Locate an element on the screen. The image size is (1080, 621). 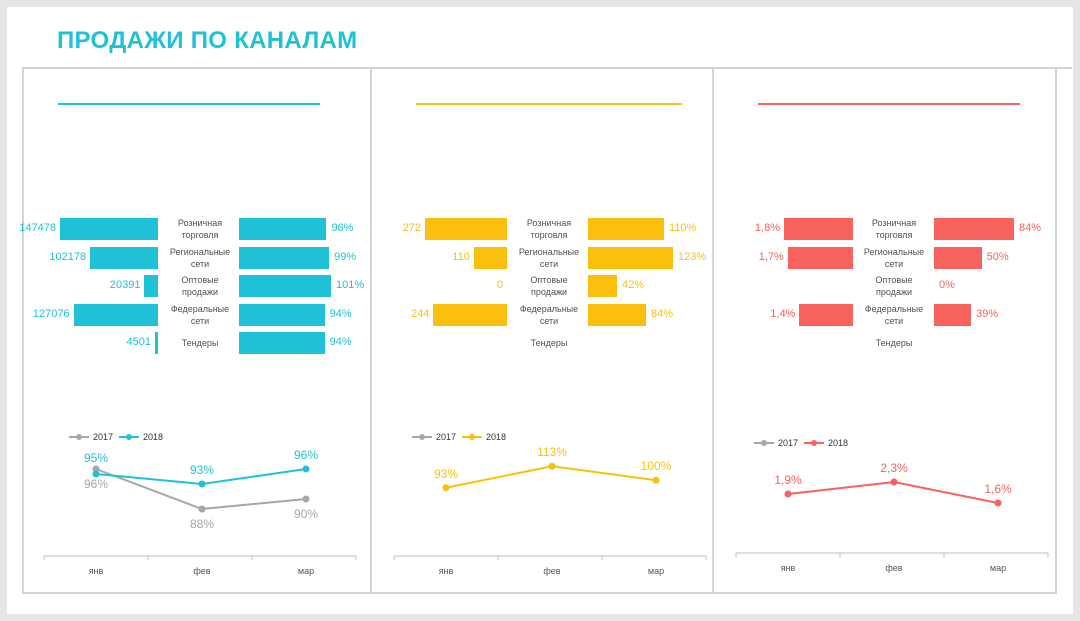
data-label: 2,3% is located at coordinates (894, 468).